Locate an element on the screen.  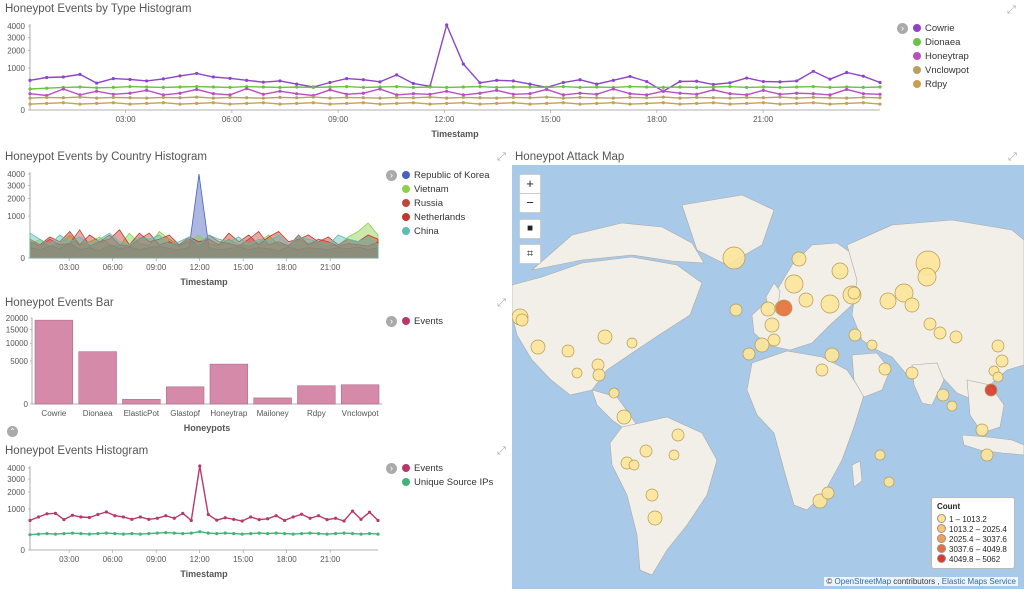
legend-item-vietnam: Vietnam is located at coordinates (425, 189).